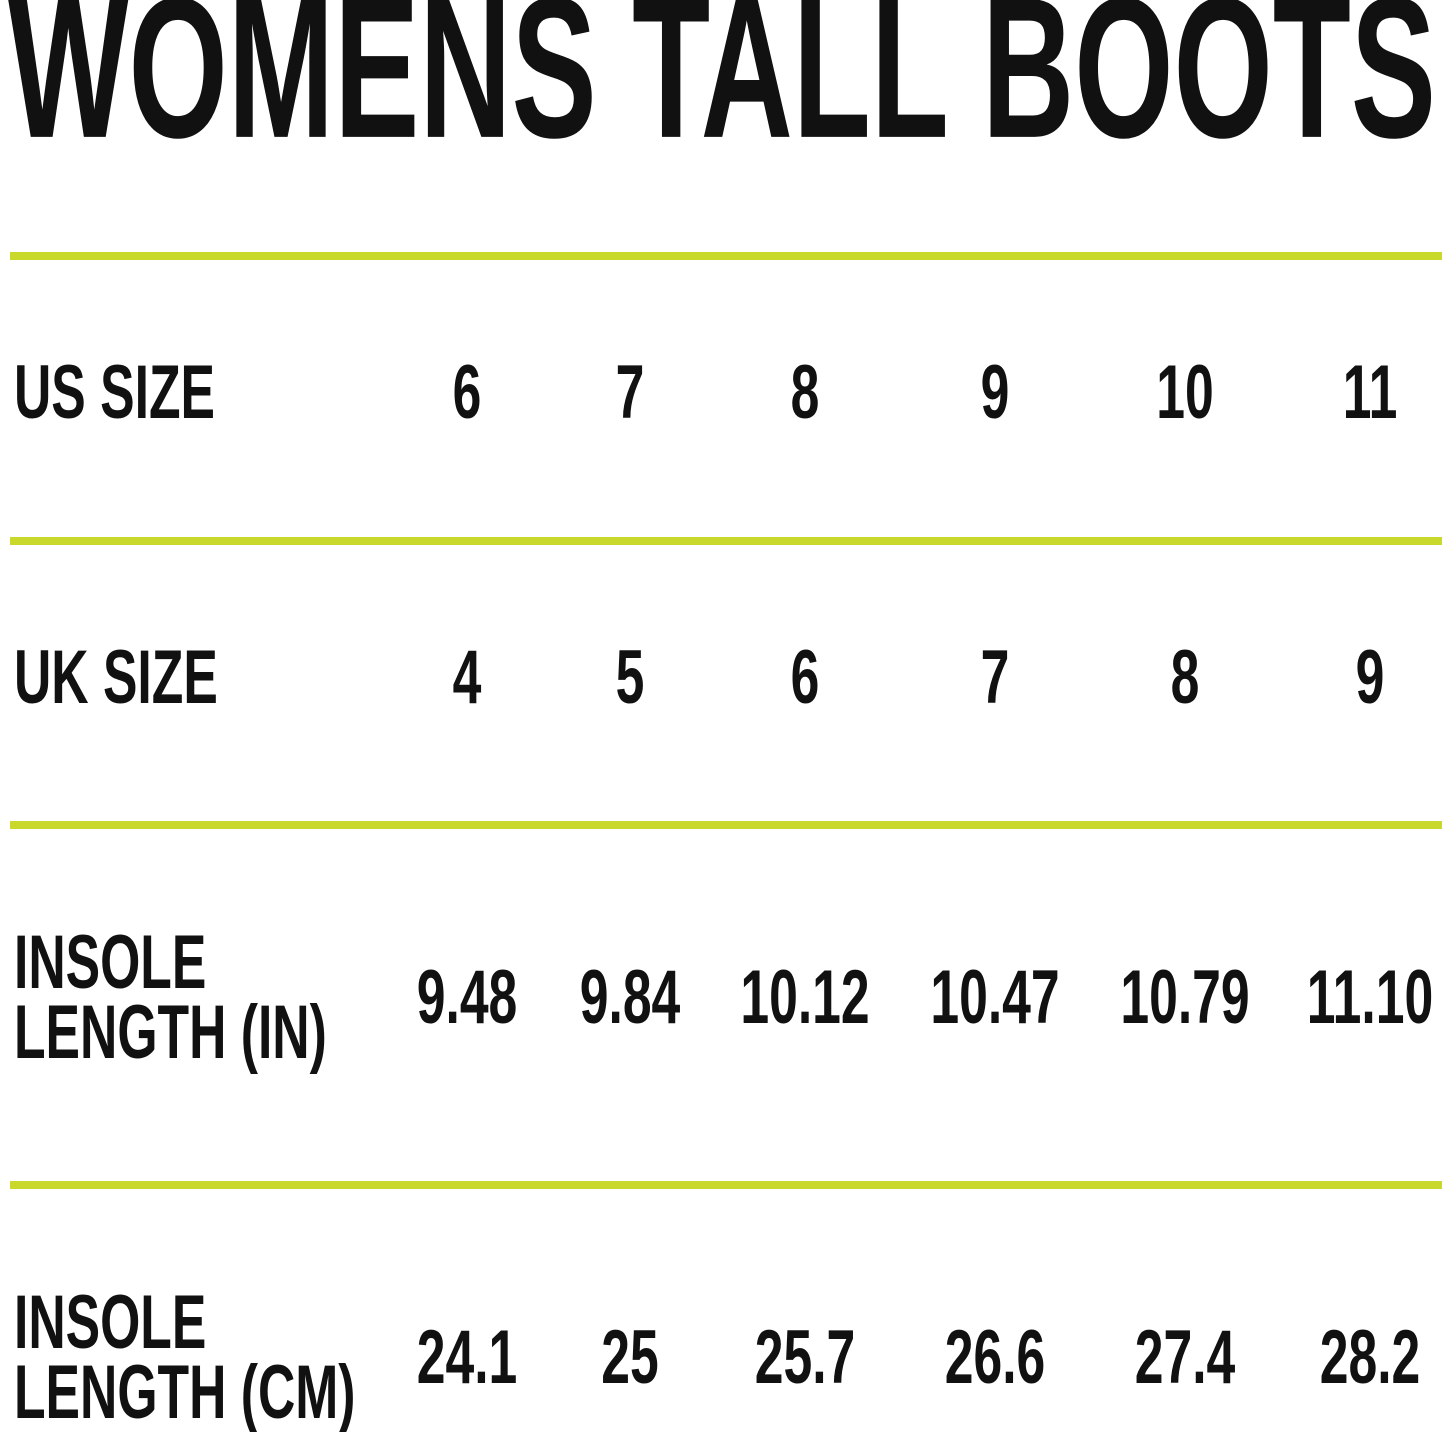 The image size is (1445, 1432). What do you see at coordinates (994, 996) in the screenshot?
I see `cell: 10.47` at bounding box center [994, 996].